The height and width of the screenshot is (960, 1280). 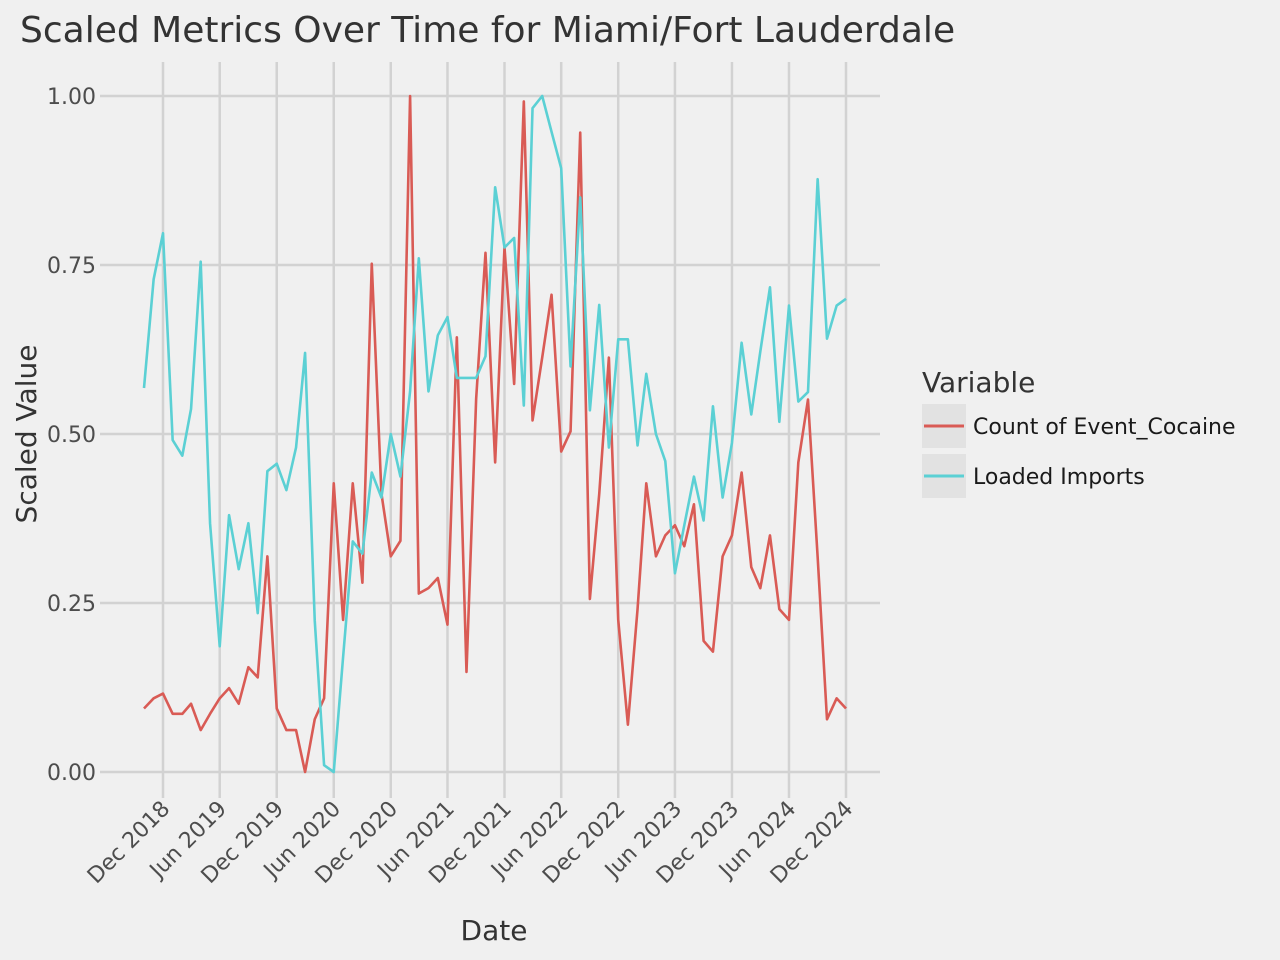 I want to click on legend-label: Loaded Imports, so click(x=1059, y=477).